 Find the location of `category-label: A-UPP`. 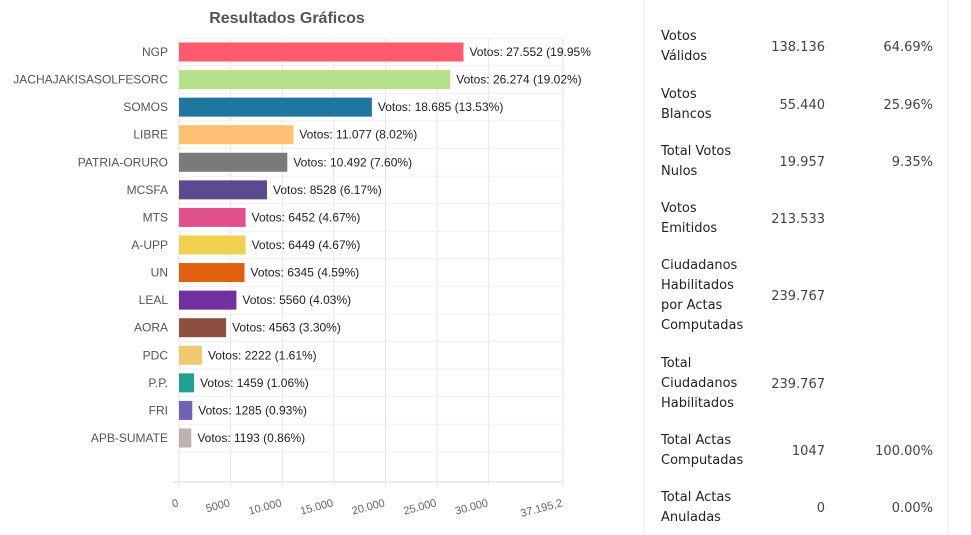

category-label: A-UPP is located at coordinates (149, 245).